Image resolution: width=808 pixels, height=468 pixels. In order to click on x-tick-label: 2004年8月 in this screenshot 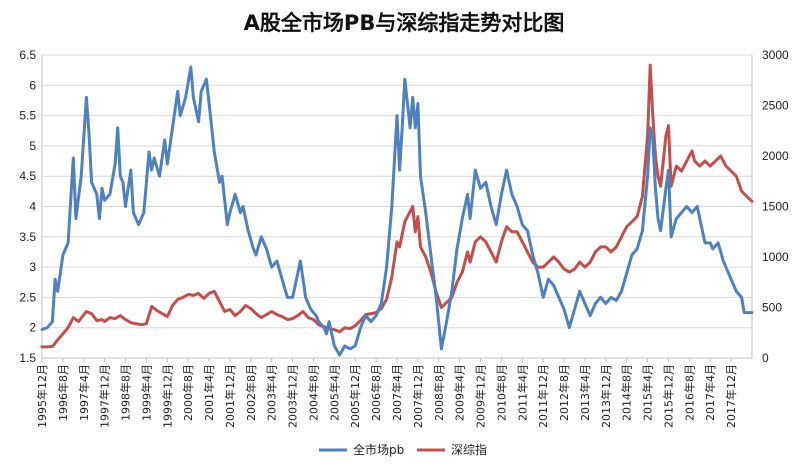, I will do `click(313, 392)`.